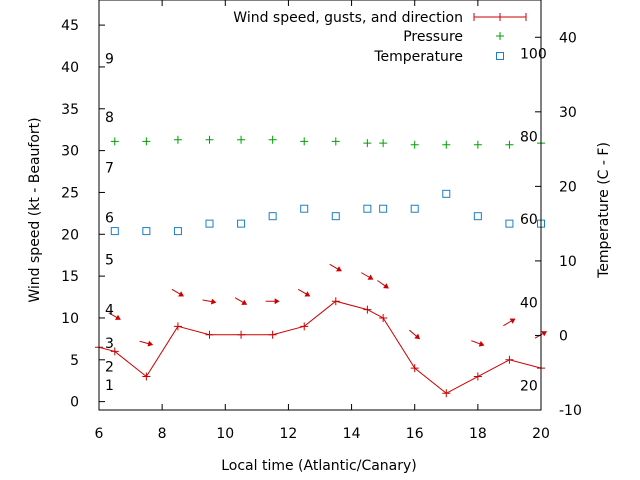 The width and height of the screenshot is (640, 480). I want to click on x-tick-label: 8, so click(162, 434).